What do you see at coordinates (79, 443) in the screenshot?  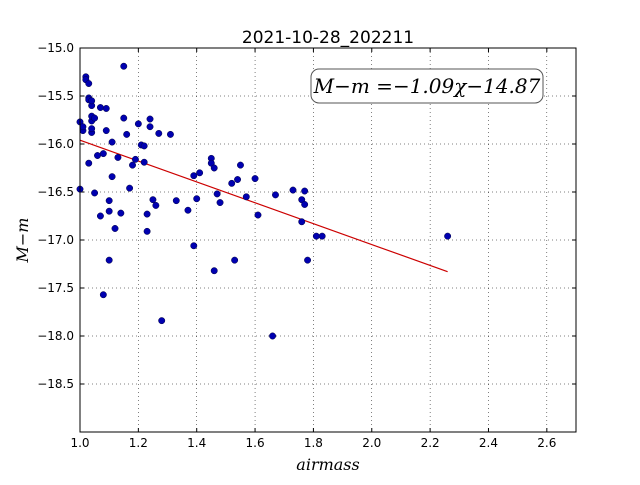 I see `x-tick-label: 1.0` at bounding box center [79, 443].